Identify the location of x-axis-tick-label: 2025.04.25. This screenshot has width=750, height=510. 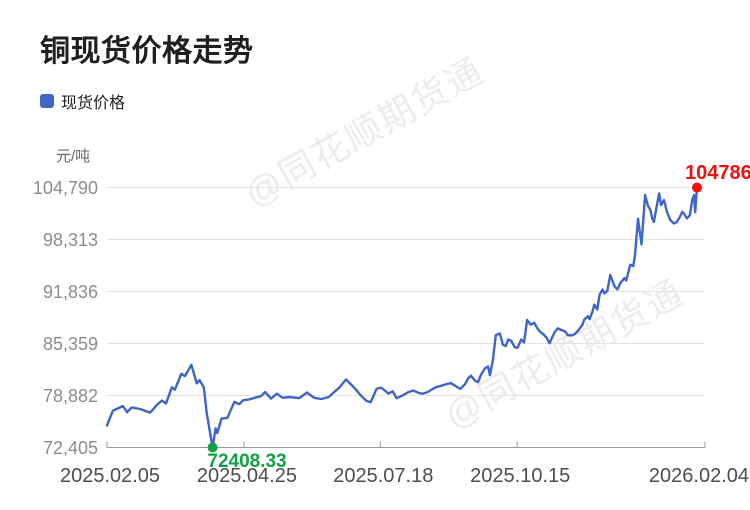
(246, 476).